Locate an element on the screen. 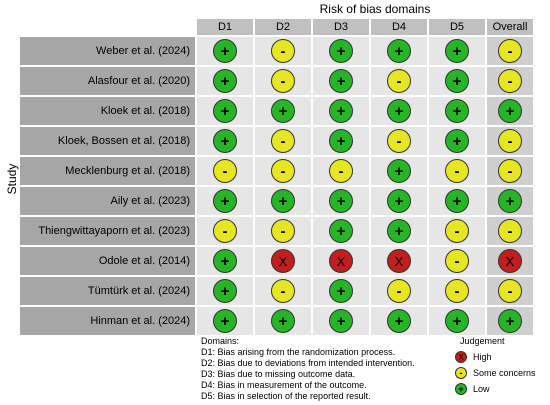 Image resolution: width=550 pixels, height=405 pixels. judgement-label: Low is located at coordinates (481, 389).